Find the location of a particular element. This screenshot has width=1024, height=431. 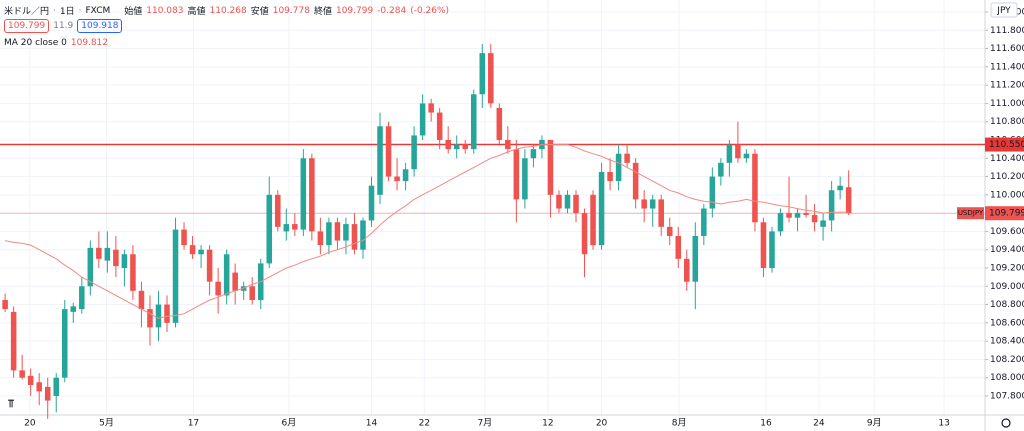

x-tick-label: 22 is located at coordinates (424, 424).